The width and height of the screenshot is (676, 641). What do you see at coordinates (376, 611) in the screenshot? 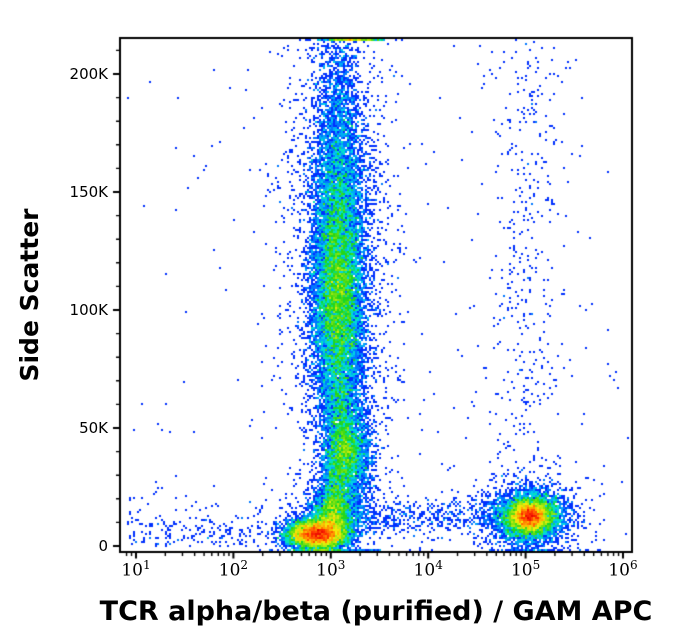
I see `x-axis-label: TCR alpha/beta (purified) / GAM APC` at bounding box center [376, 611].